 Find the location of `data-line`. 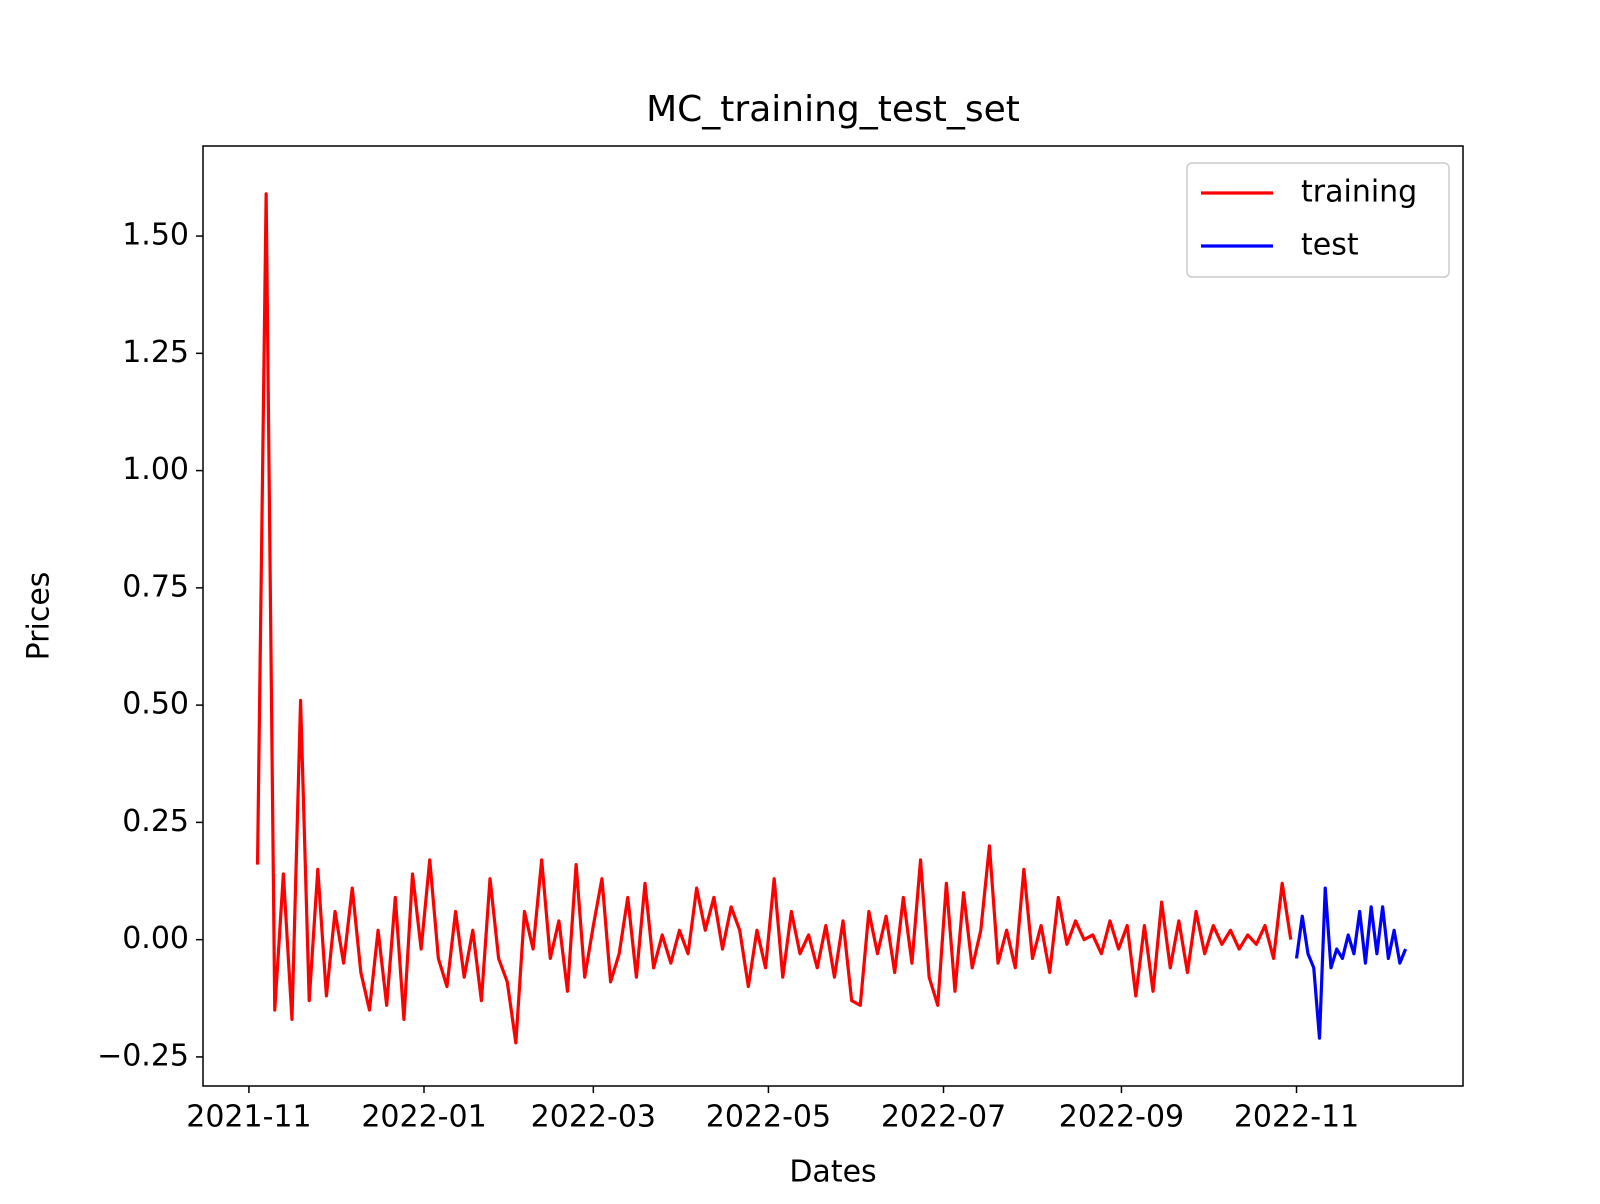

data-line is located at coordinates (1351, 963).